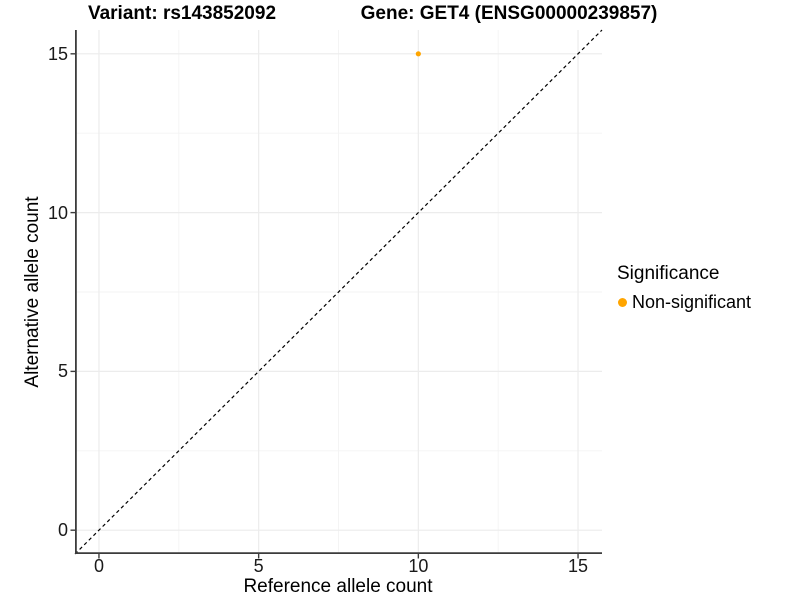  Describe the element at coordinates (578, 566) in the screenshot. I see `x-tick-label: 15` at that location.